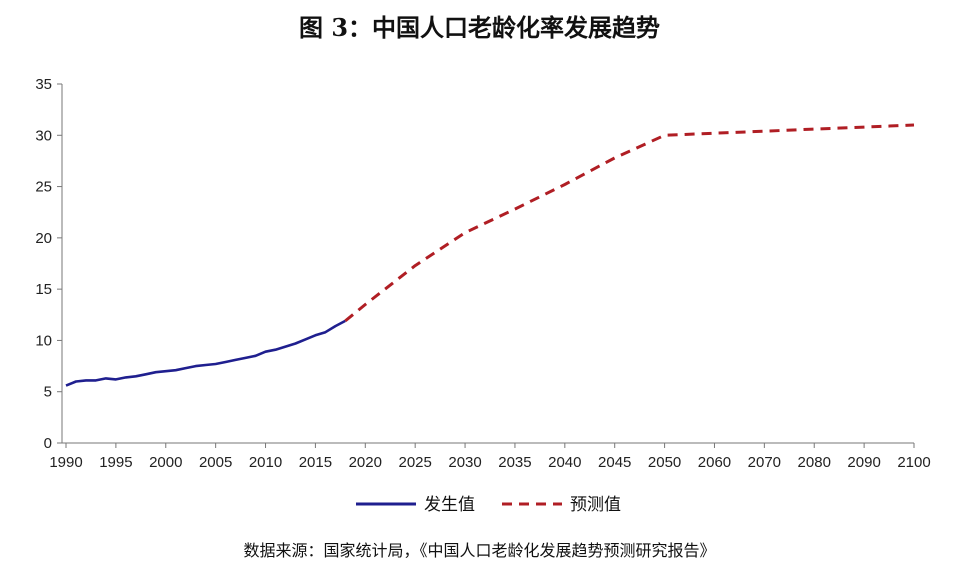 The height and width of the screenshot is (573, 959). Describe the element at coordinates (315, 462) in the screenshot. I see `x-tick-label: 2015` at that location.